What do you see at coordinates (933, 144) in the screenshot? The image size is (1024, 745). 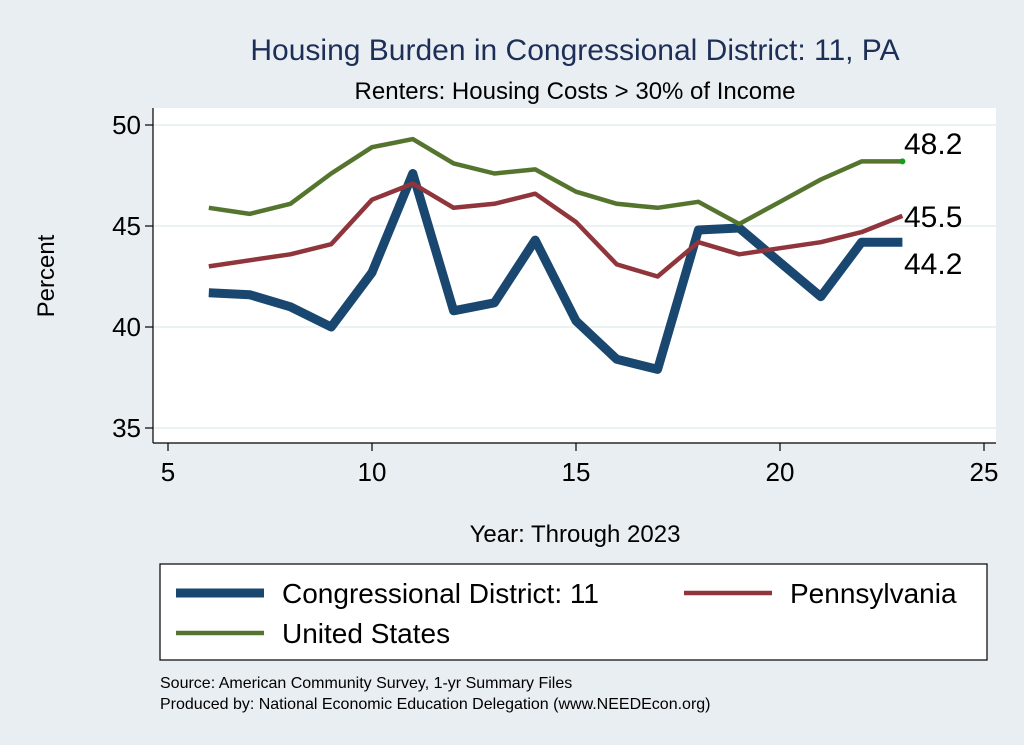 I see `end-label-2: 48.2` at bounding box center [933, 144].